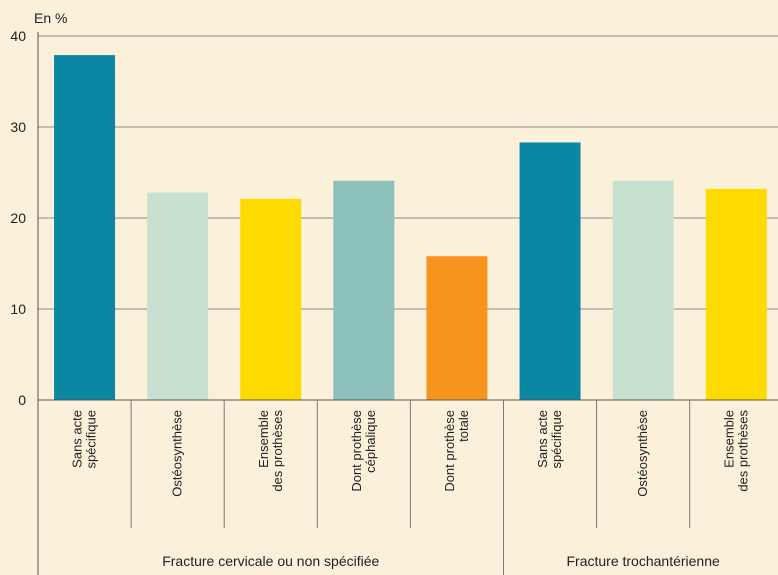  What do you see at coordinates (18, 309) in the screenshot?
I see `y-tick-label: 10` at bounding box center [18, 309].